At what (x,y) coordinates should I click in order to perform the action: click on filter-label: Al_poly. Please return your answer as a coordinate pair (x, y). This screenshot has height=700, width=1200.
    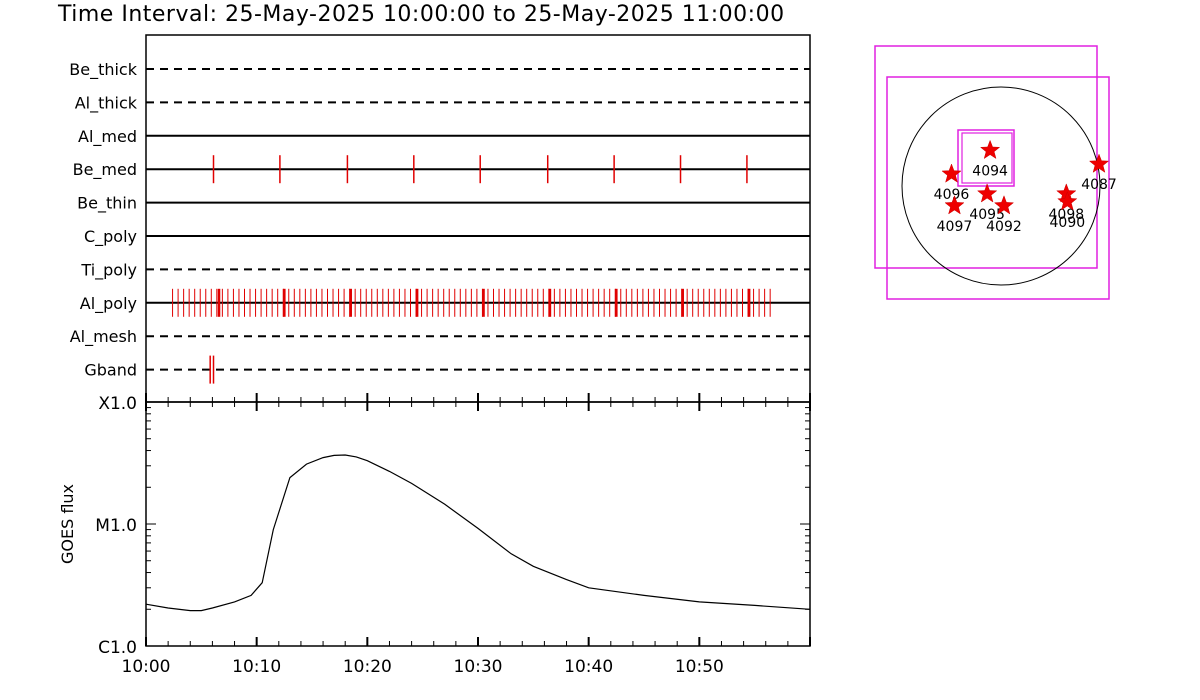
    Looking at the image, I should click on (108, 304).